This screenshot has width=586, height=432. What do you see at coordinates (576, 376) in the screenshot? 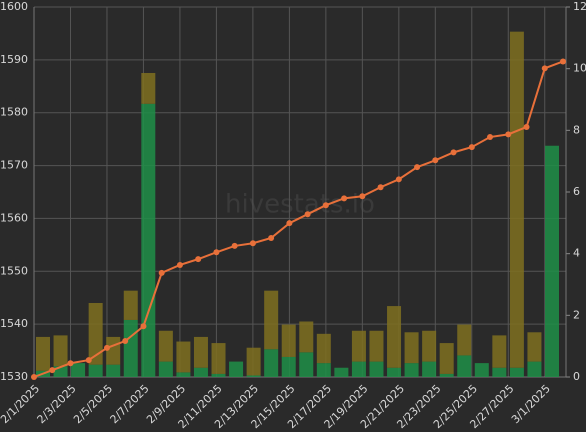
I see `y2-tick-label: 0` at bounding box center [576, 376].